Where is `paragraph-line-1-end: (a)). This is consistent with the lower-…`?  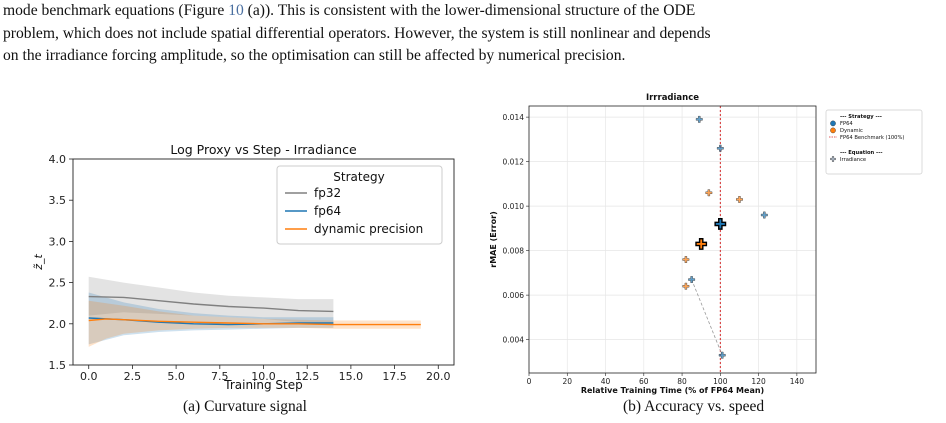
paragraph-line-1-end: (a)). This is consistent with the lower-… is located at coordinates (469, 10).